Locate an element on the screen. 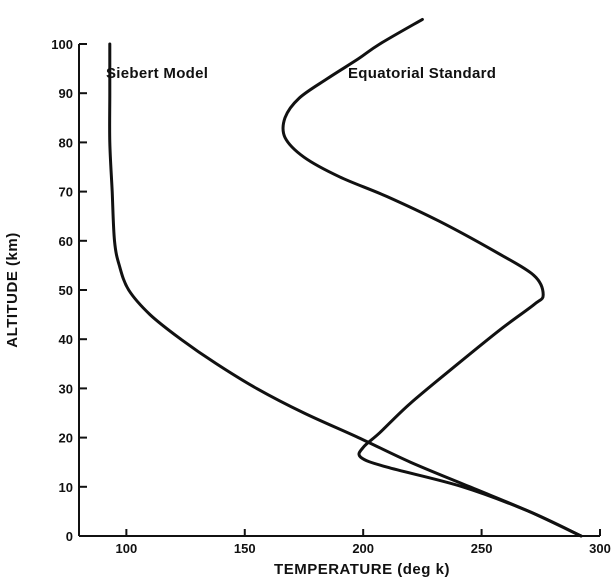  x-tick-label-200: 200 is located at coordinates (363, 548).